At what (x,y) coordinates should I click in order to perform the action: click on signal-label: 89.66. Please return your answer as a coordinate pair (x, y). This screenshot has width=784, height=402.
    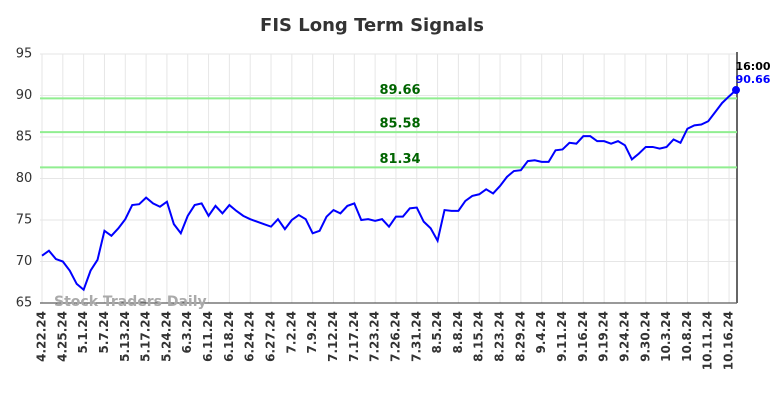
    Looking at the image, I should click on (399, 90).